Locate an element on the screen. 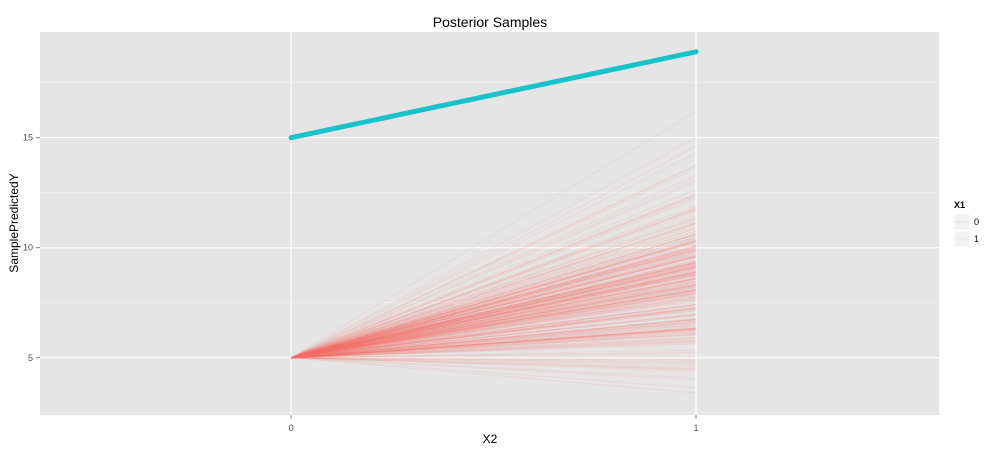 This screenshot has height=453, width=1008. y-axis-title: SamplePredictedY is located at coordinates (14, 222).